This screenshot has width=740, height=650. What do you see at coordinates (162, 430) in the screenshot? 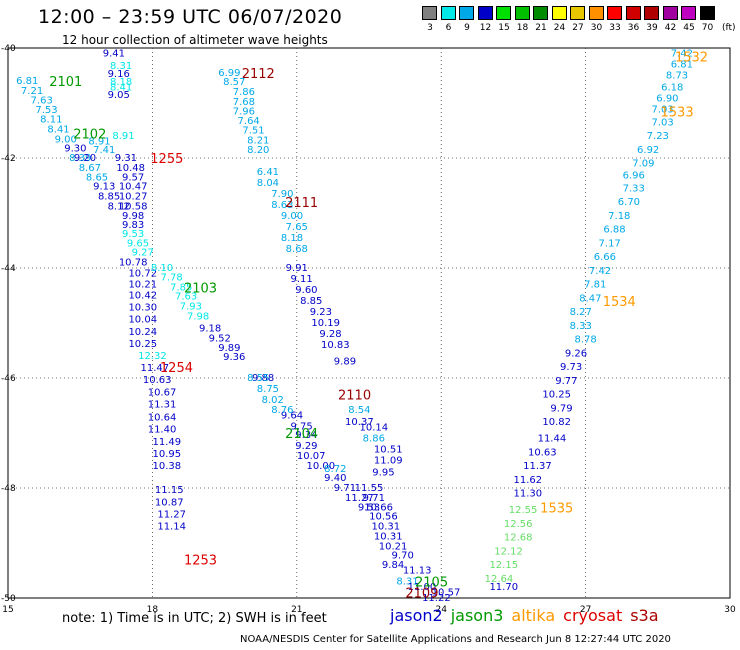
I see `wave-height-point: 11.40` at bounding box center [162, 430].